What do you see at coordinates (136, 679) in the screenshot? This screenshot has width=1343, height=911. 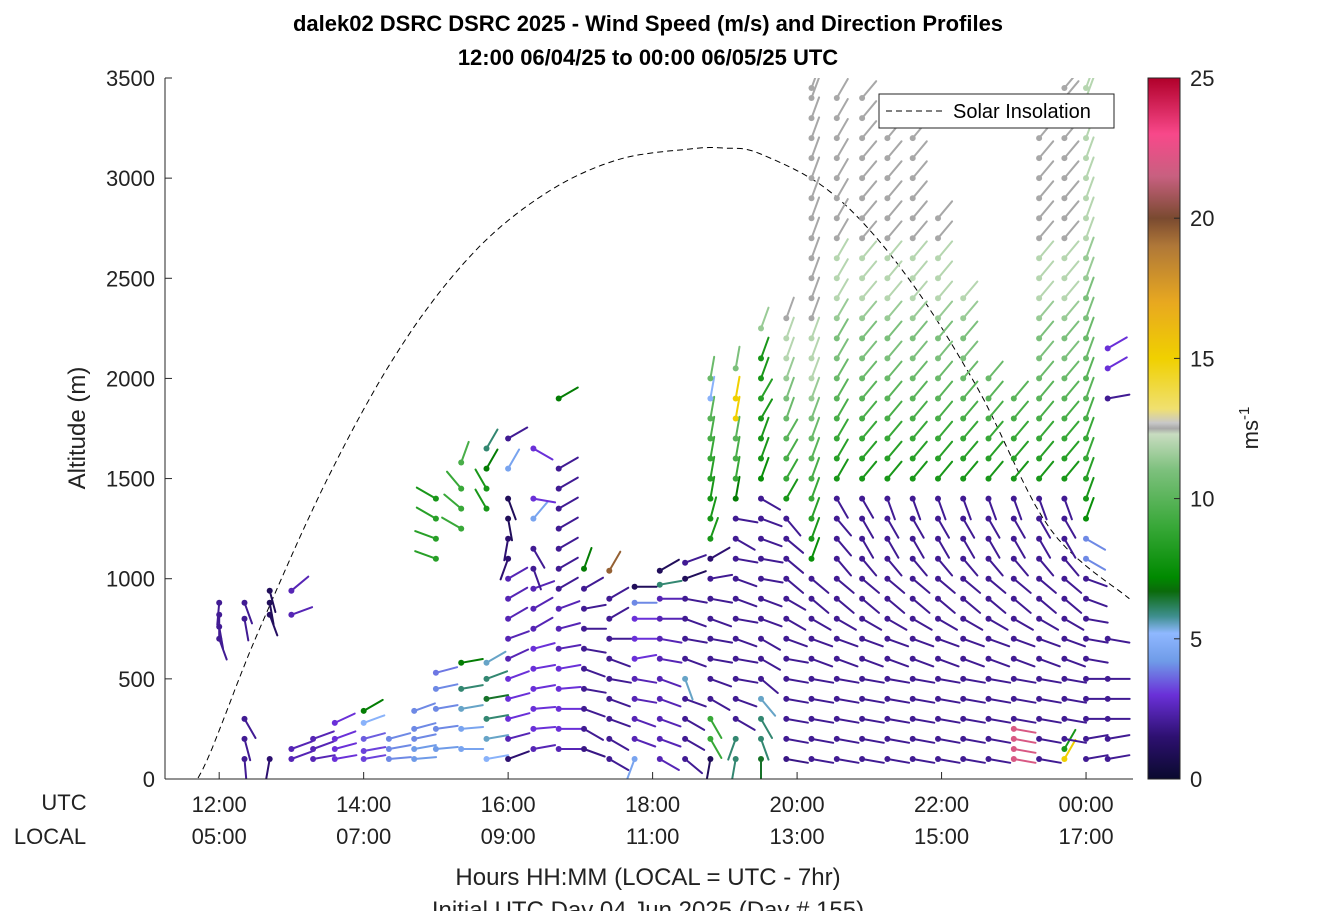 I see `y-tick-label-1: 500` at bounding box center [136, 679].